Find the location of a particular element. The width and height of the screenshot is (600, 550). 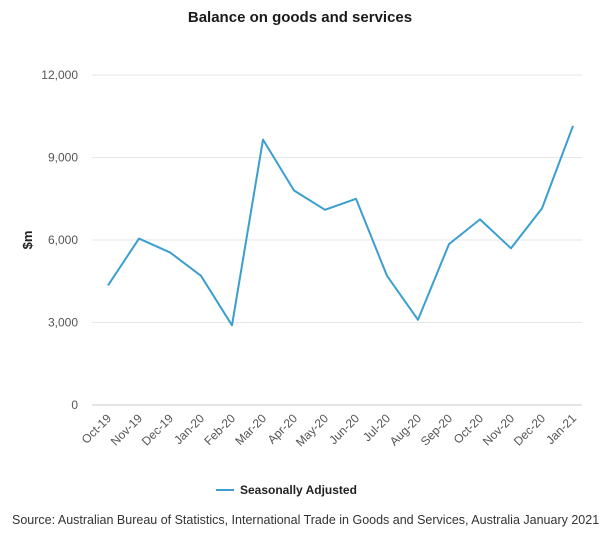

y-axis-label: $m is located at coordinates (27, 240).